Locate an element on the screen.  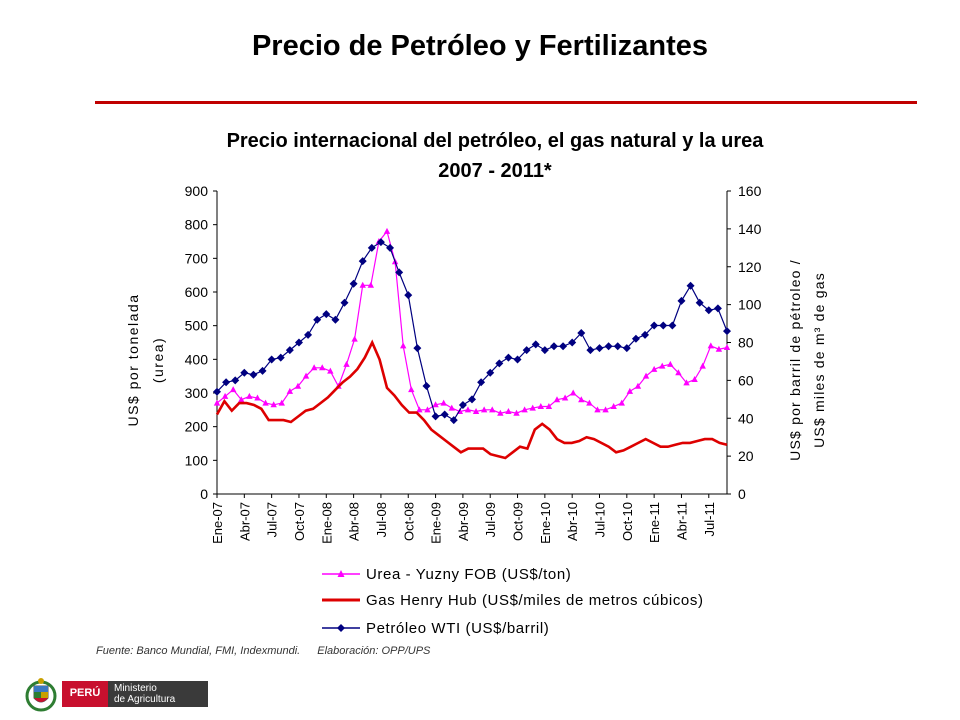
right-tick-label: 20 is located at coordinates (746, 456).